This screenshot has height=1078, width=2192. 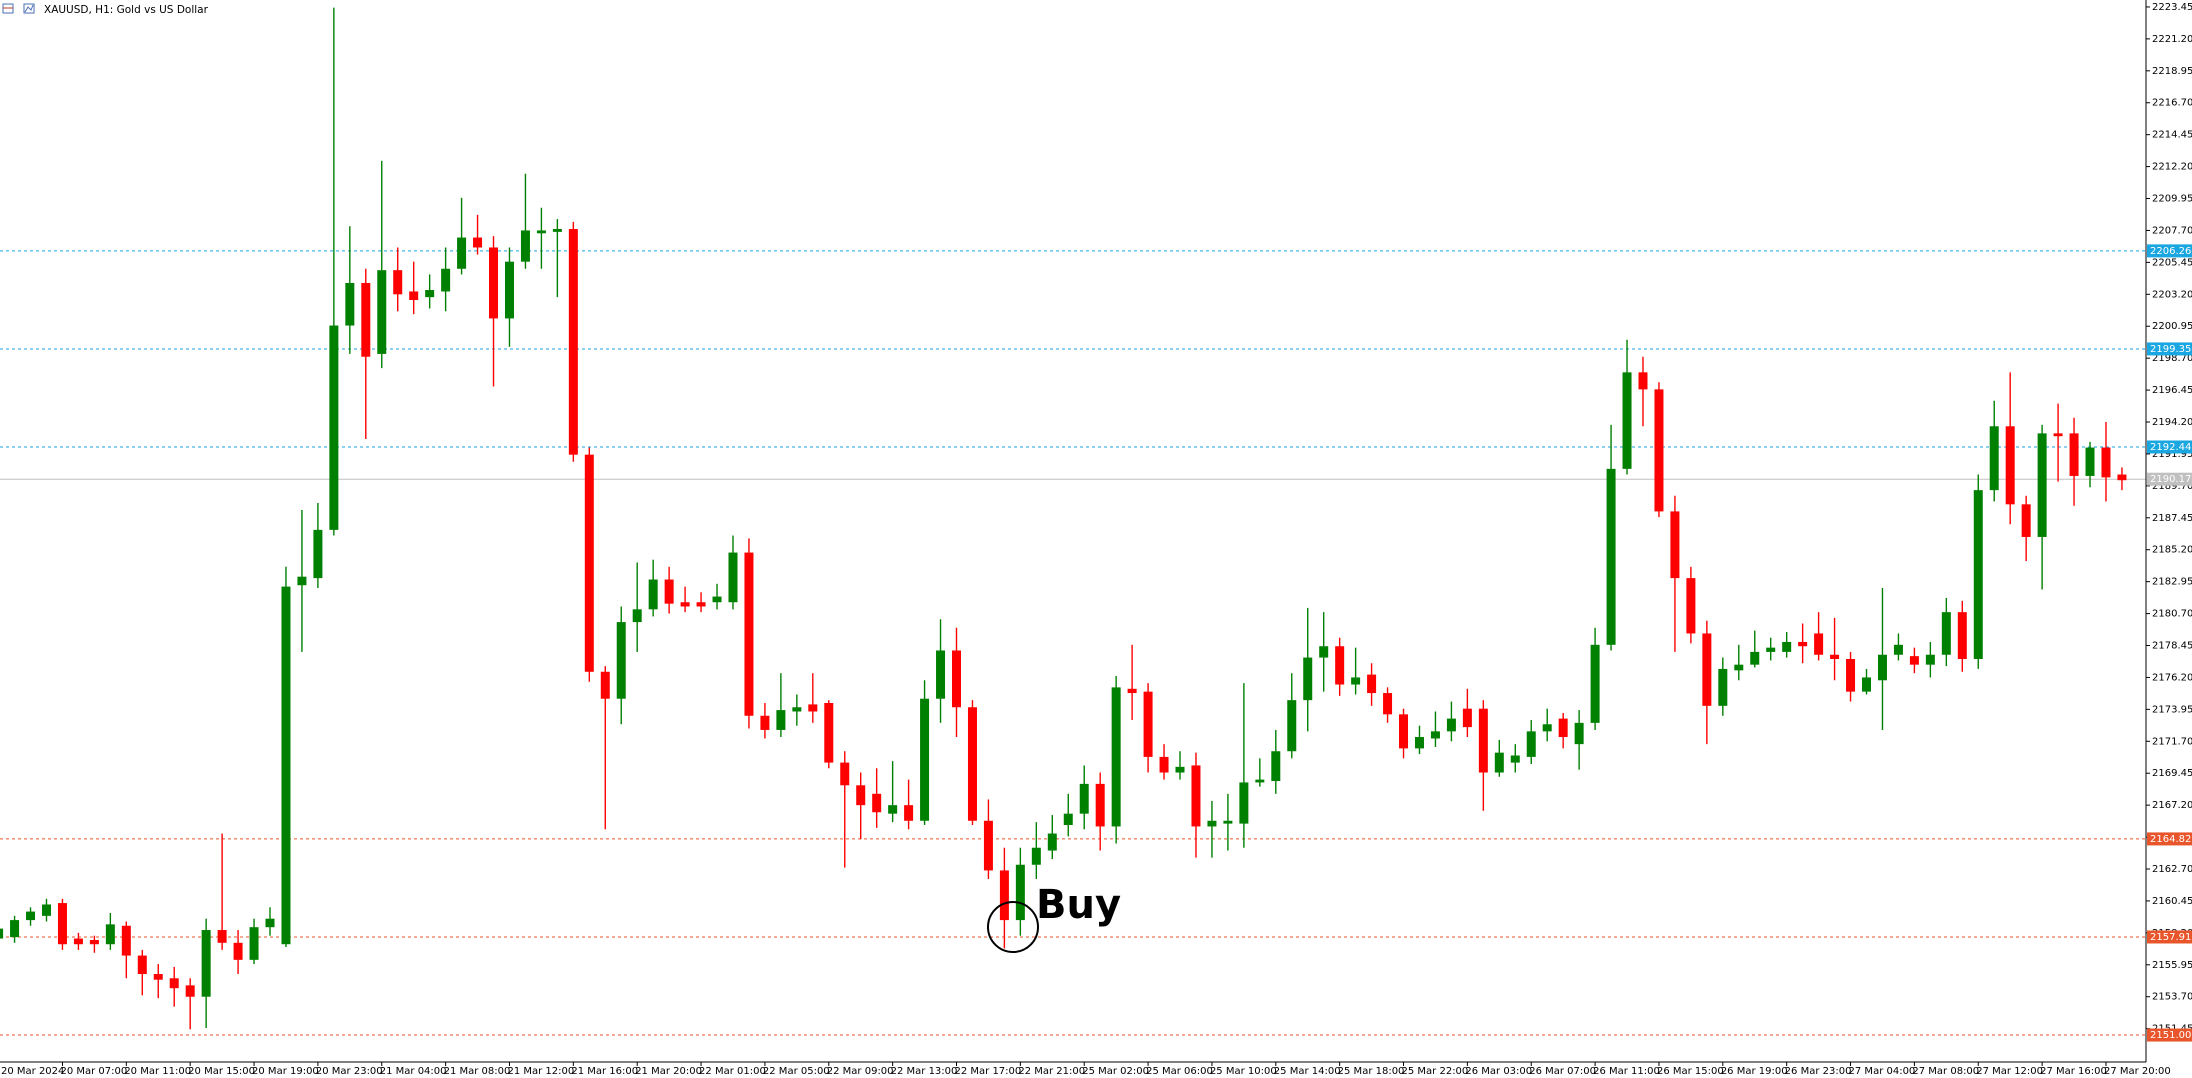 What do you see at coordinates (2172, 71) in the screenshot?
I see `y-tick-label: 2218.95` at bounding box center [2172, 71].